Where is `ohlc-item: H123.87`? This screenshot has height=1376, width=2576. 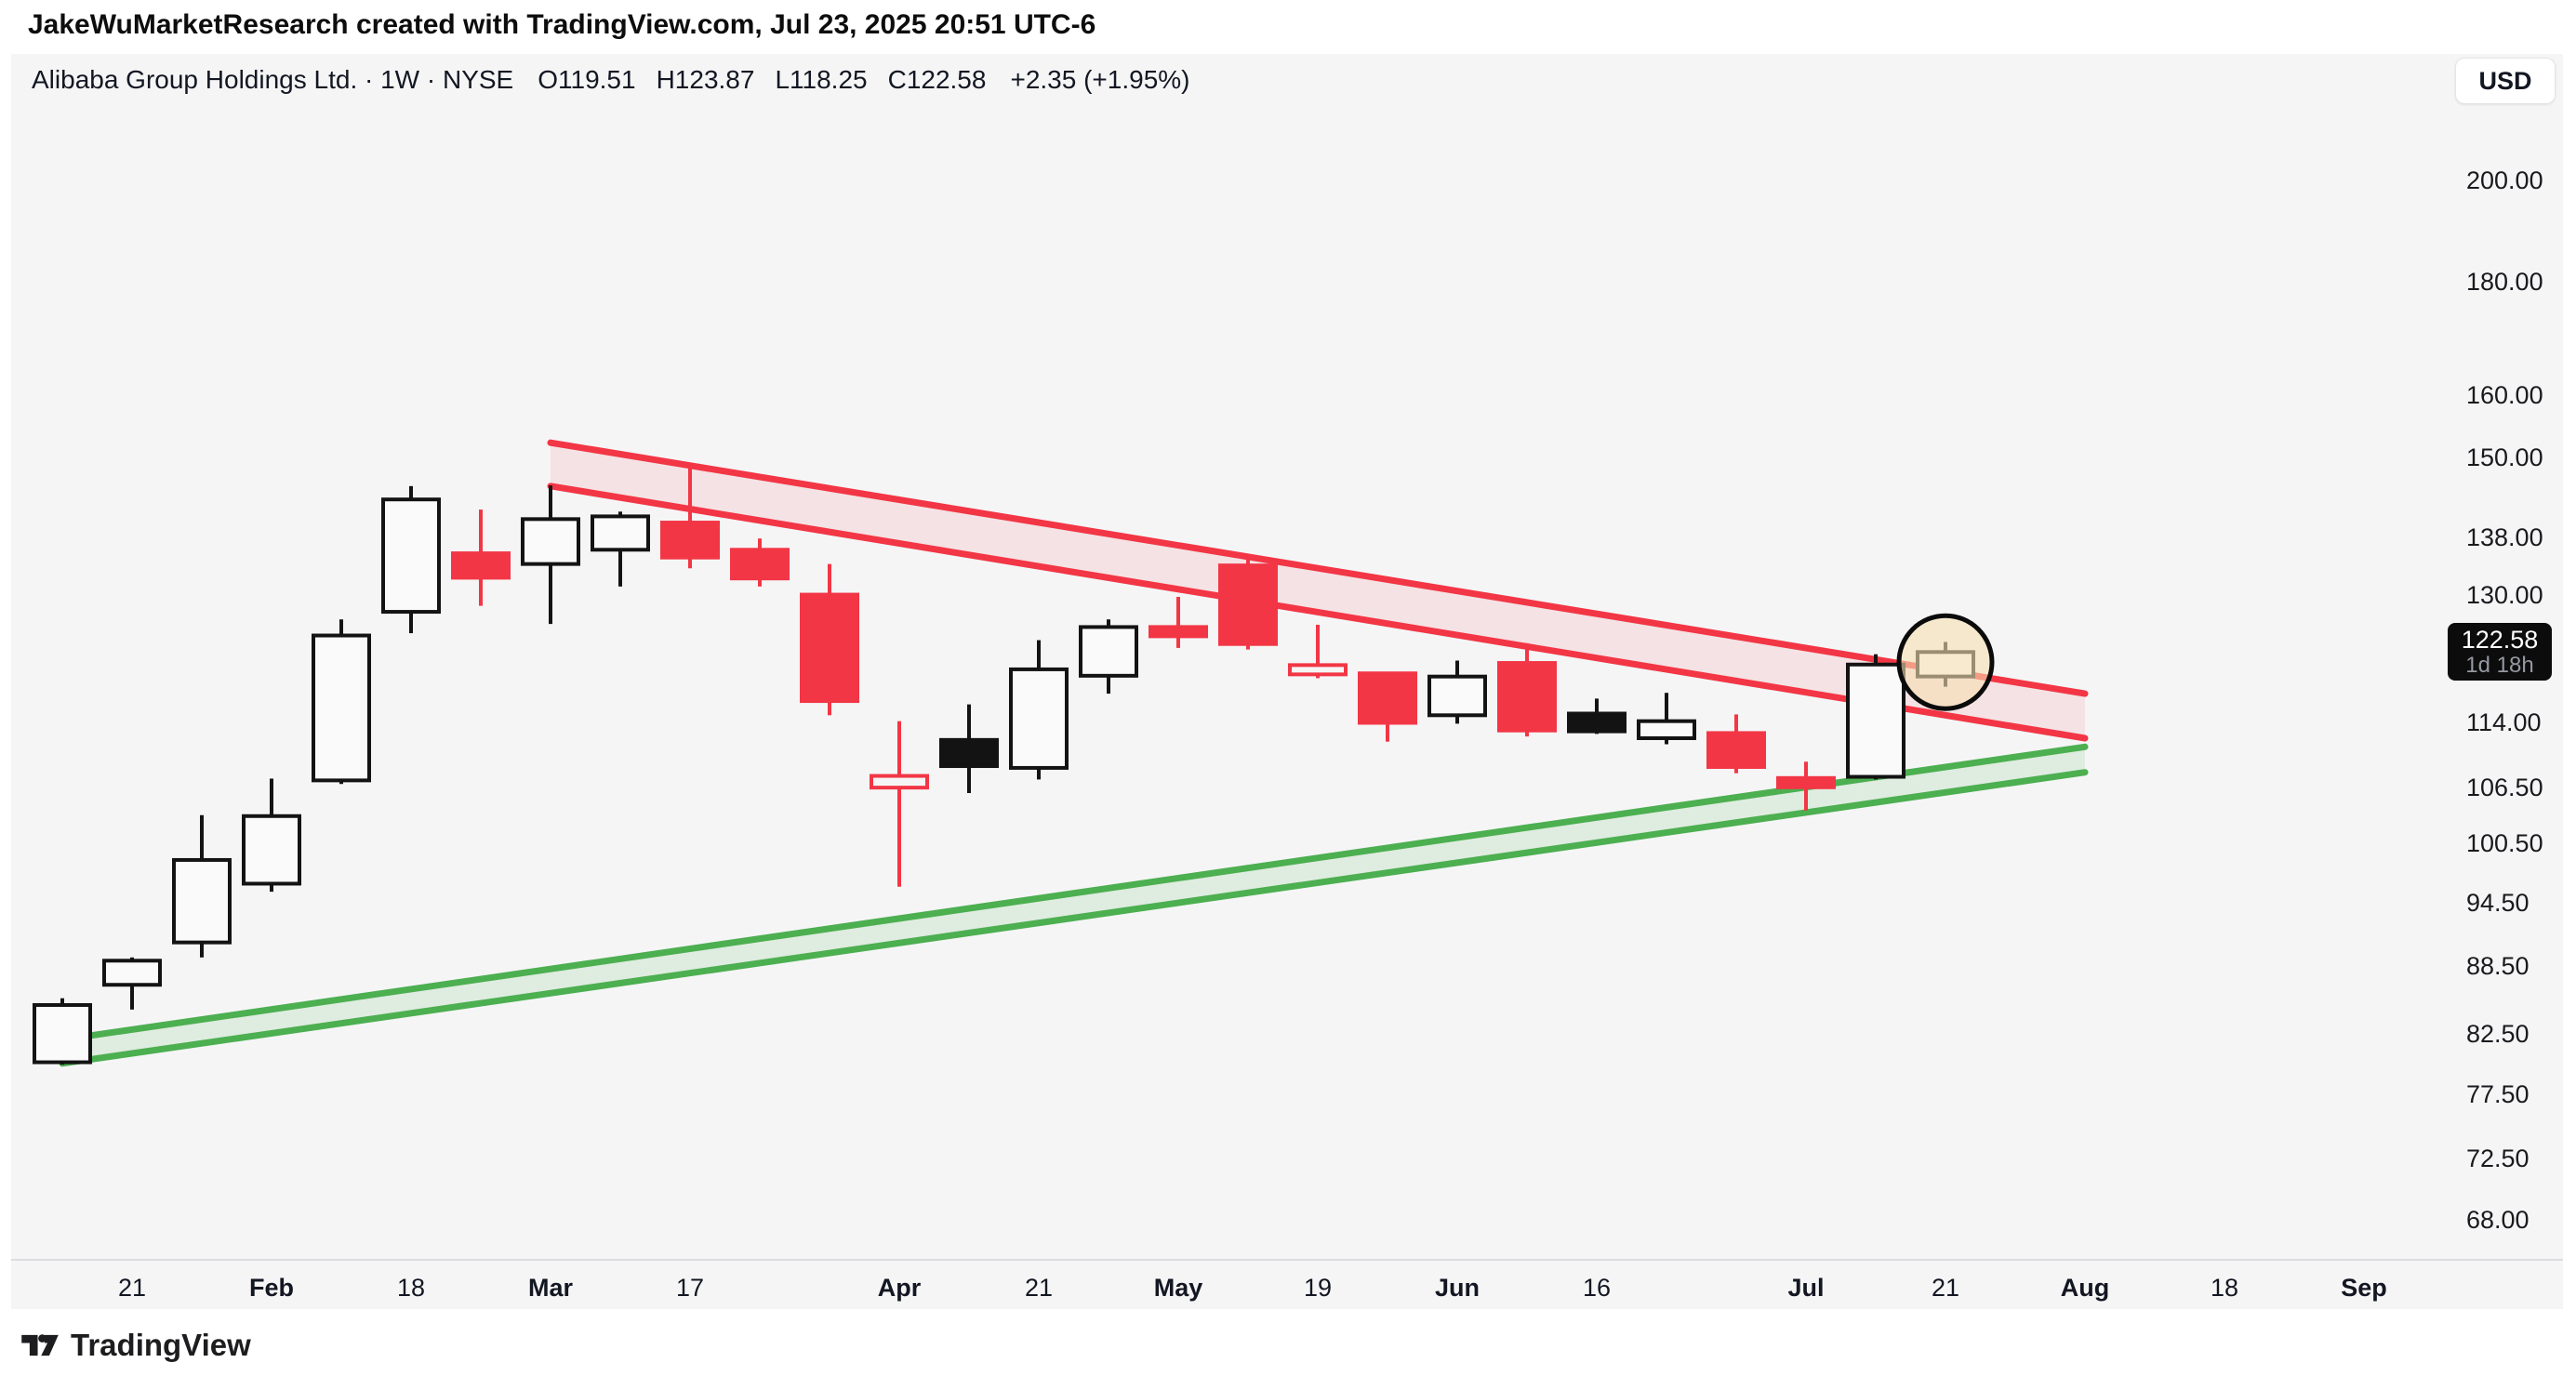
ohlc-item: H123.87 is located at coordinates (705, 79).